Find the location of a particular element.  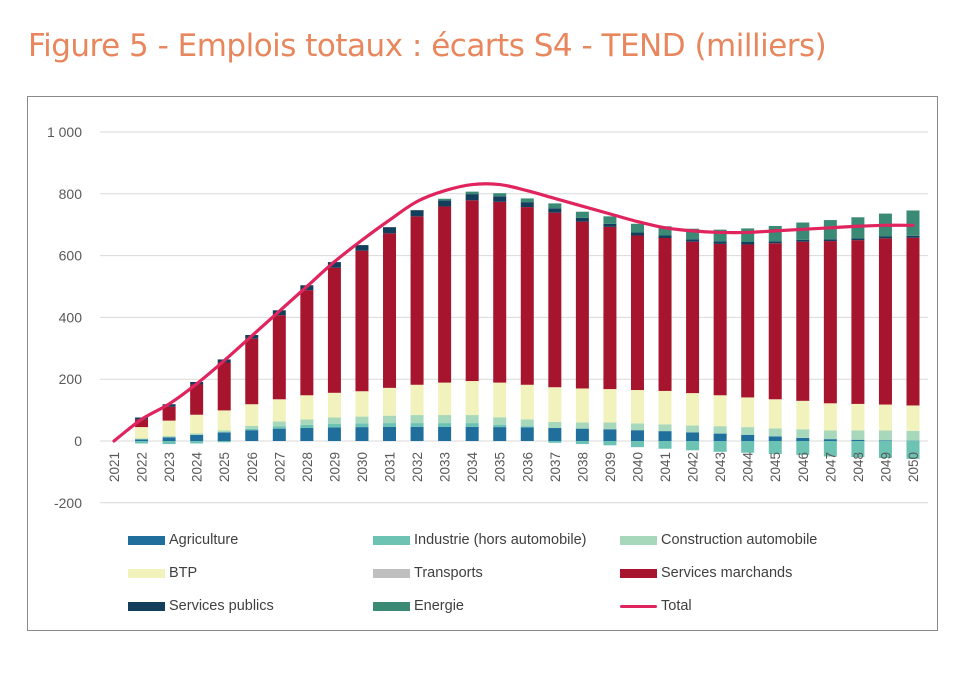

x-tick-label: 2043 is located at coordinates (720, 467).